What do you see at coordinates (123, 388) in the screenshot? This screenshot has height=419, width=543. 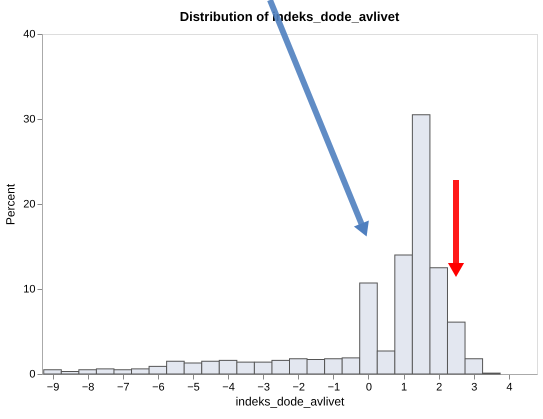 I see `x-tick-label: −7` at bounding box center [123, 388].